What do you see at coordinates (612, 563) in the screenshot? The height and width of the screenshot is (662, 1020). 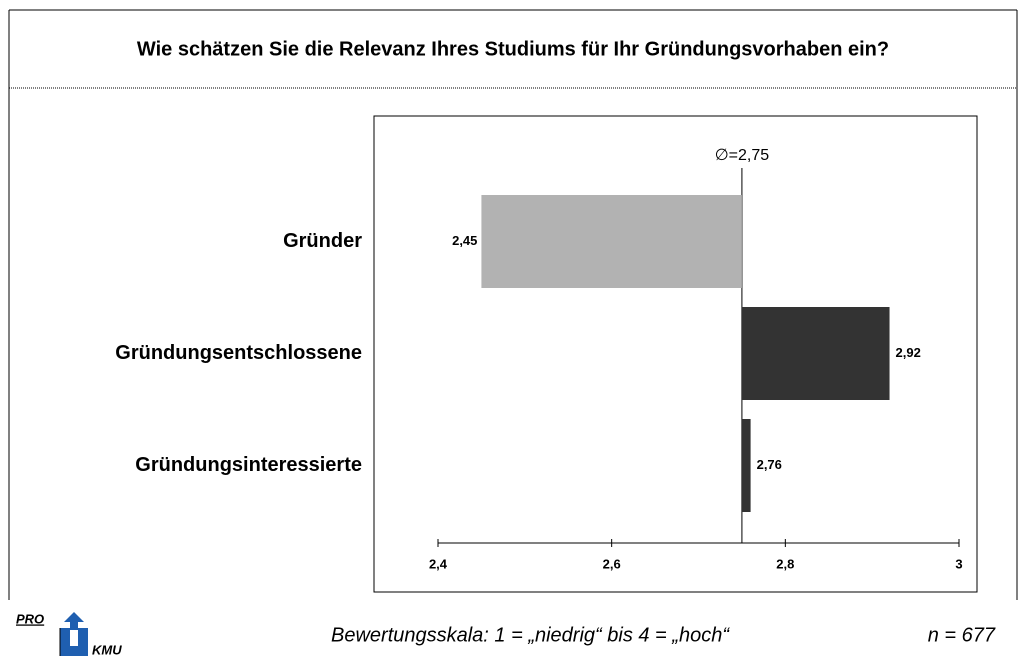 I see `x-tick-label: 2,6` at bounding box center [612, 563].